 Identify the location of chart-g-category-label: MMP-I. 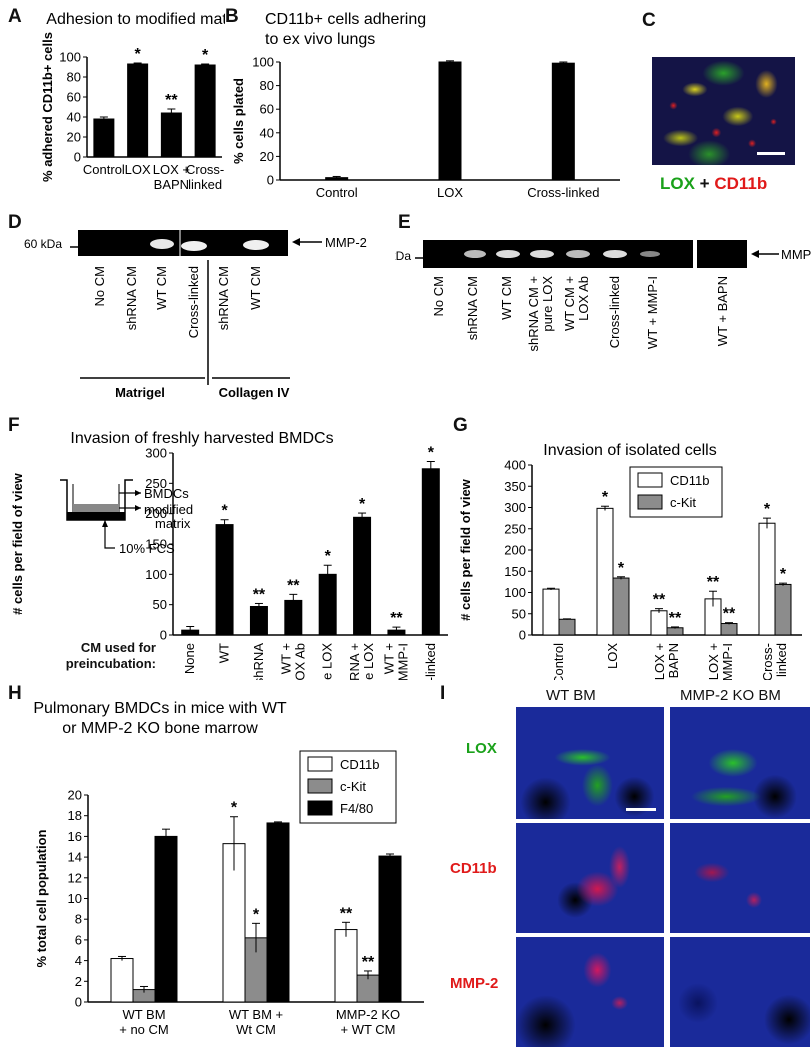
(727, 661).